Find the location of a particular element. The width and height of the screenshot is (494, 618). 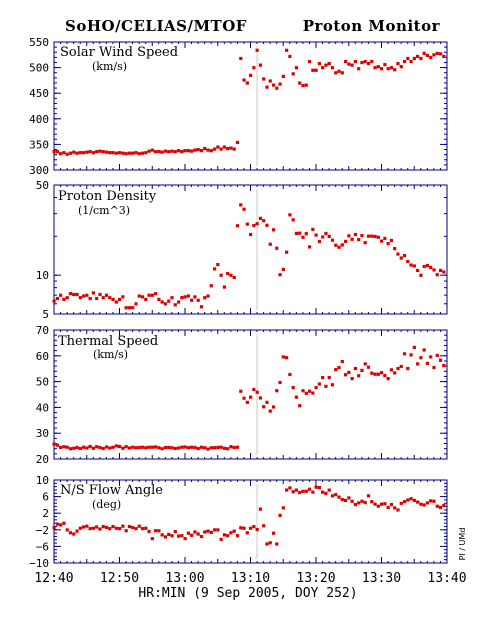

x-axis-label: HR:MIN (9 Sep 2005, DOY 252) is located at coordinates (247, 593).